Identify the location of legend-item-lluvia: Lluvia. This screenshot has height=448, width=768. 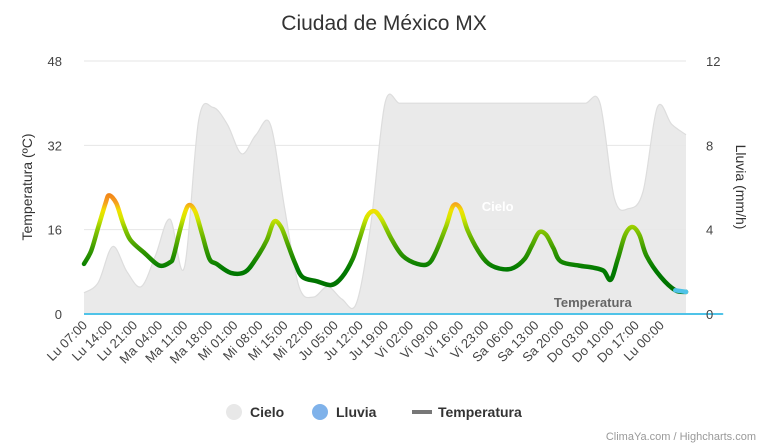
(344, 412).